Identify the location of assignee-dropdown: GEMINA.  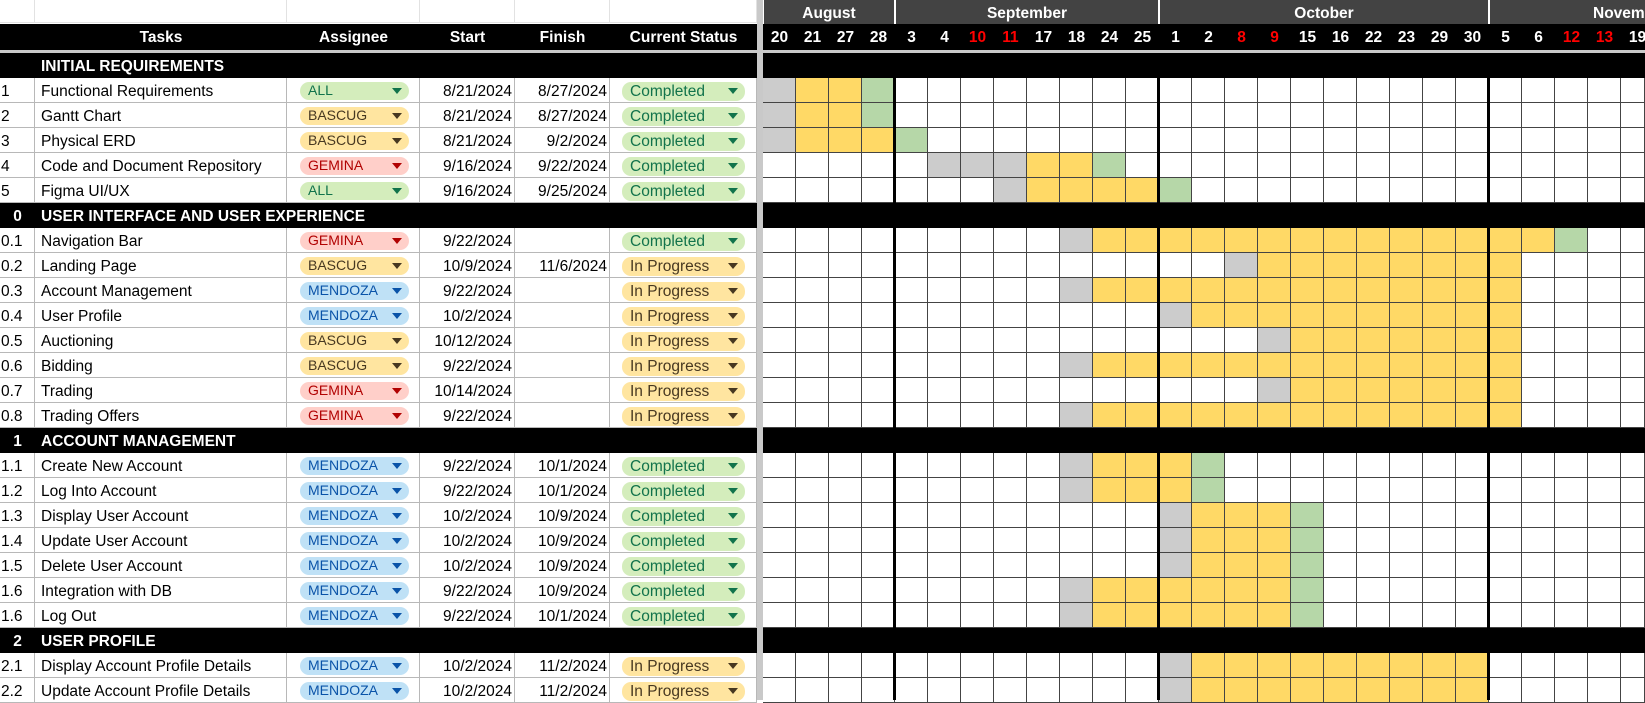
(354, 391).